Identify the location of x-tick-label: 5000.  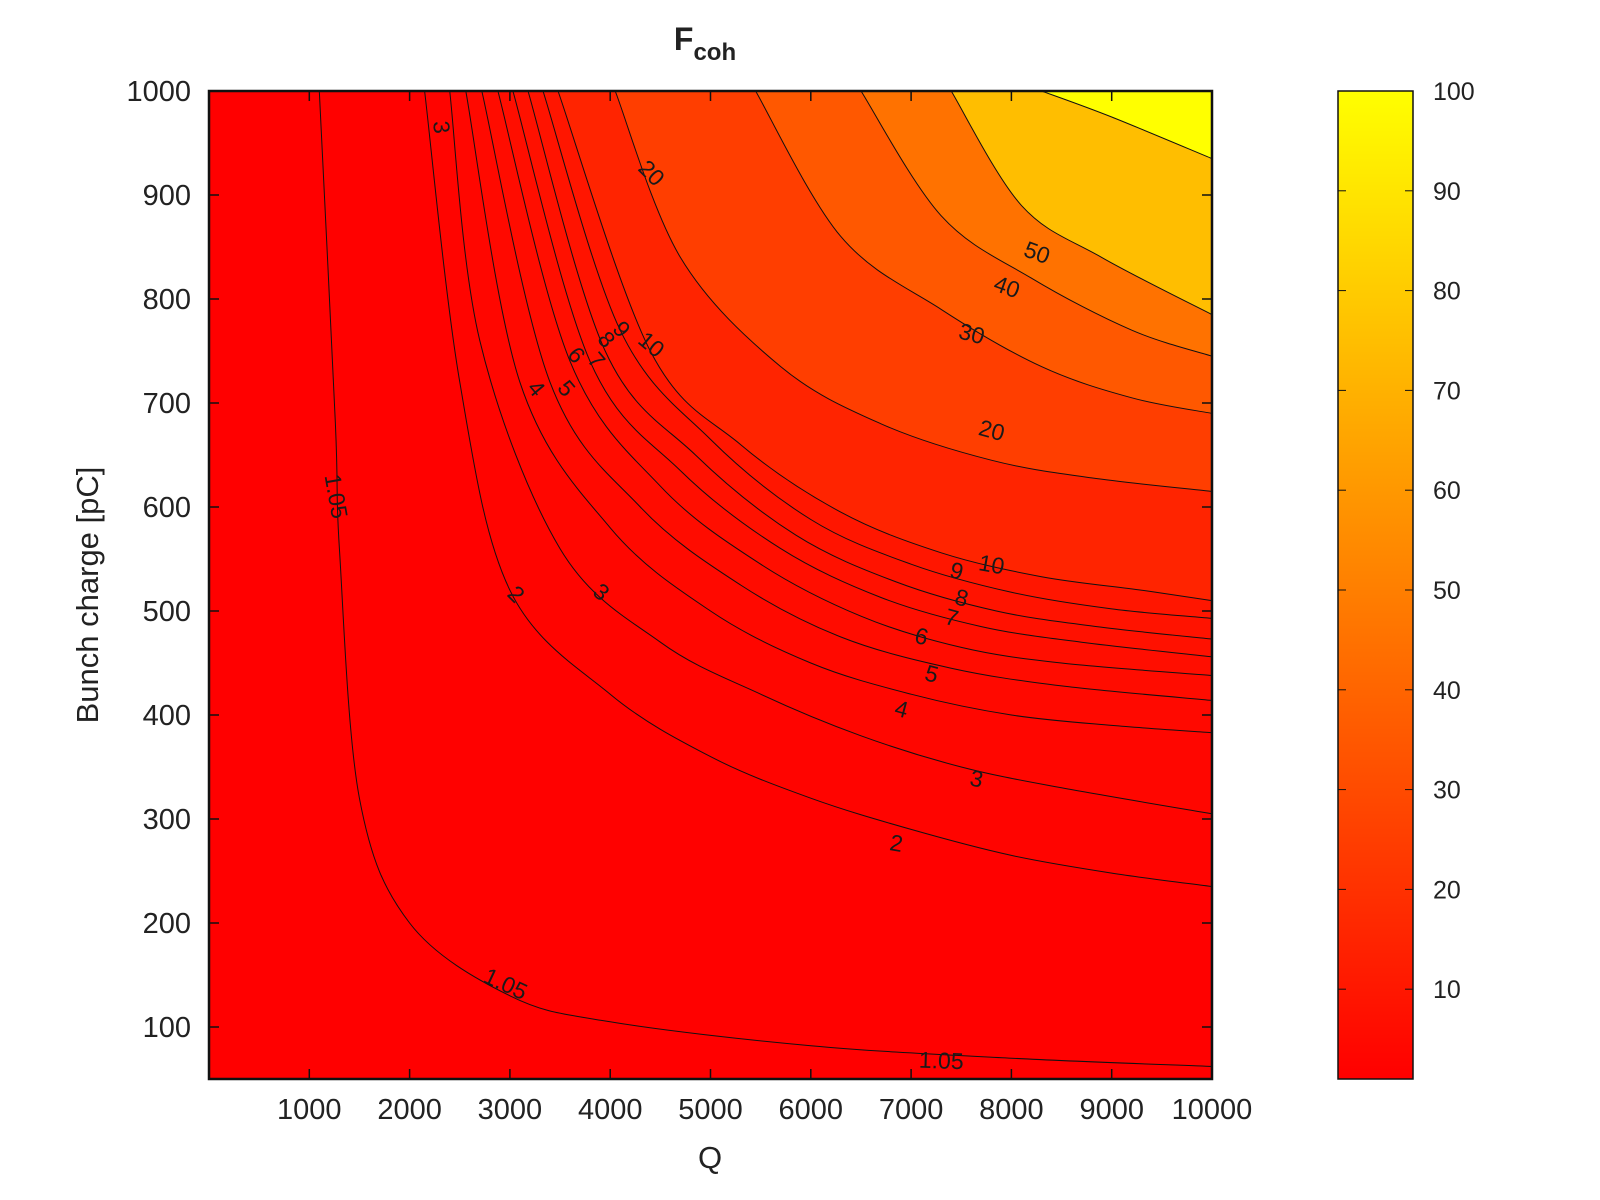
(710, 1110).